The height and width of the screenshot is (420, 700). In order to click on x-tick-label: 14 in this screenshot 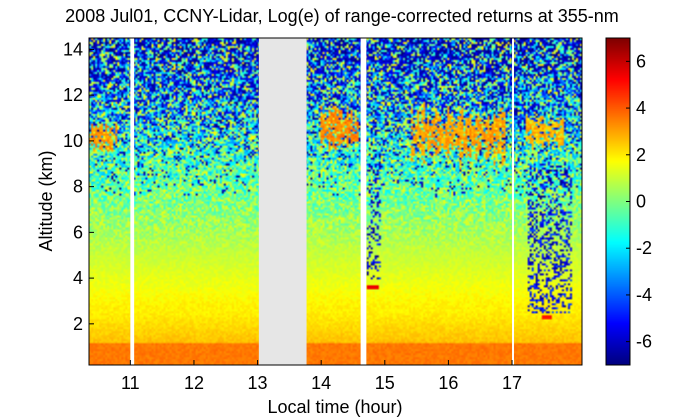, I will do `click(321, 383)`.